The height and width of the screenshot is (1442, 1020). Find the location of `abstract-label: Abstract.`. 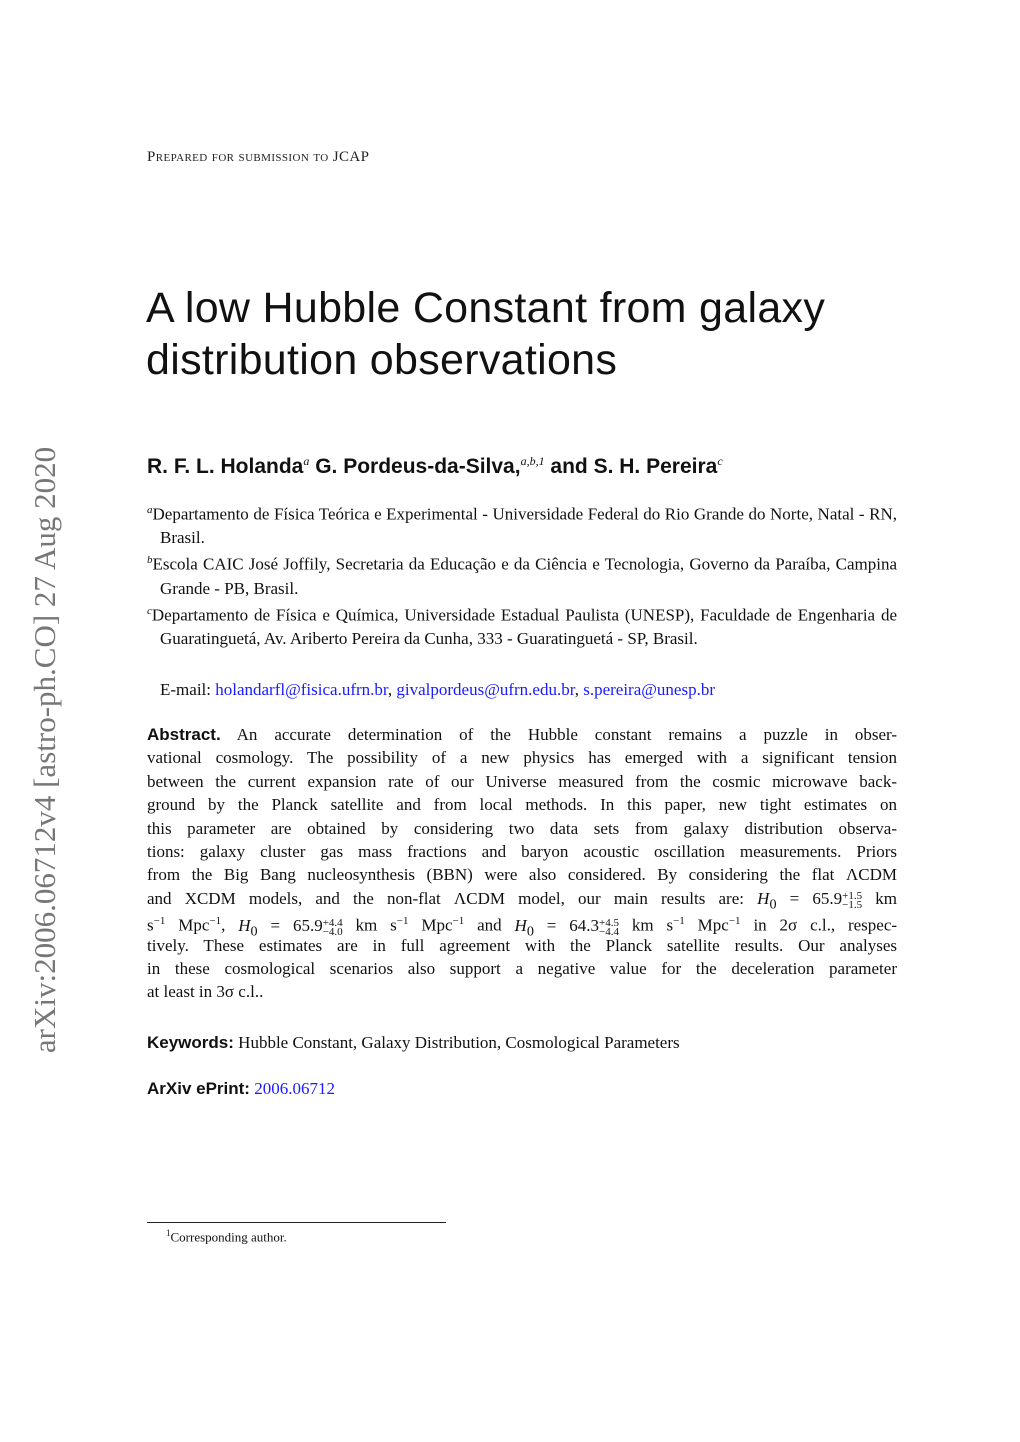

abstract-label: Abstract. is located at coordinates (184, 734).